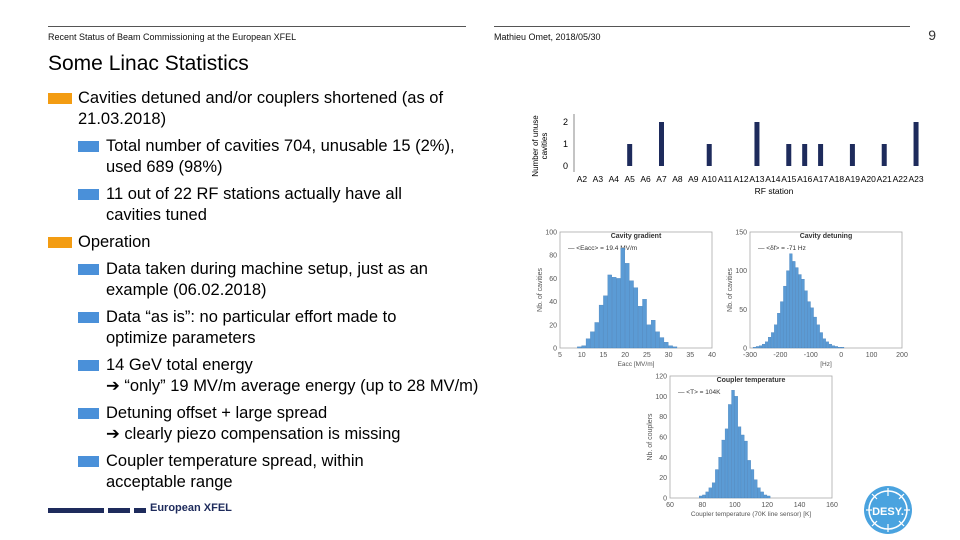 The height and width of the screenshot is (540, 960). What do you see at coordinates (560, 355) in the screenshot?
I see `x-tick-label: 5` at bounding box center [560, 355].